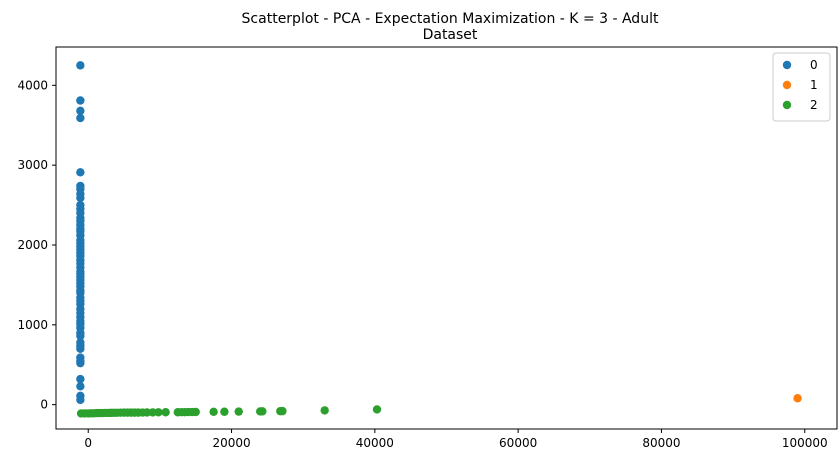 The height and width of the screenshot is (464, 840). I want to click on x-tick-label-3: 60000, so click(518, 443).